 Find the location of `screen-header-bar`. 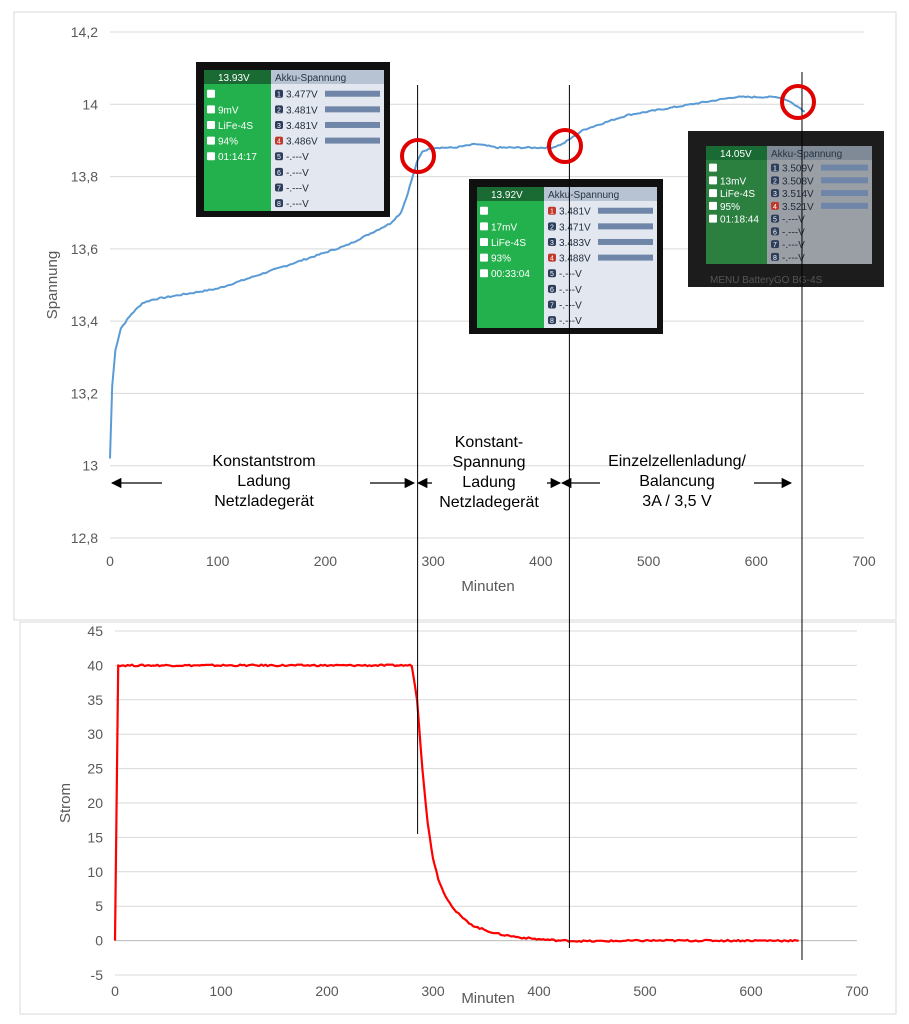

screen-header-bar is located at coordinates (600, 194).